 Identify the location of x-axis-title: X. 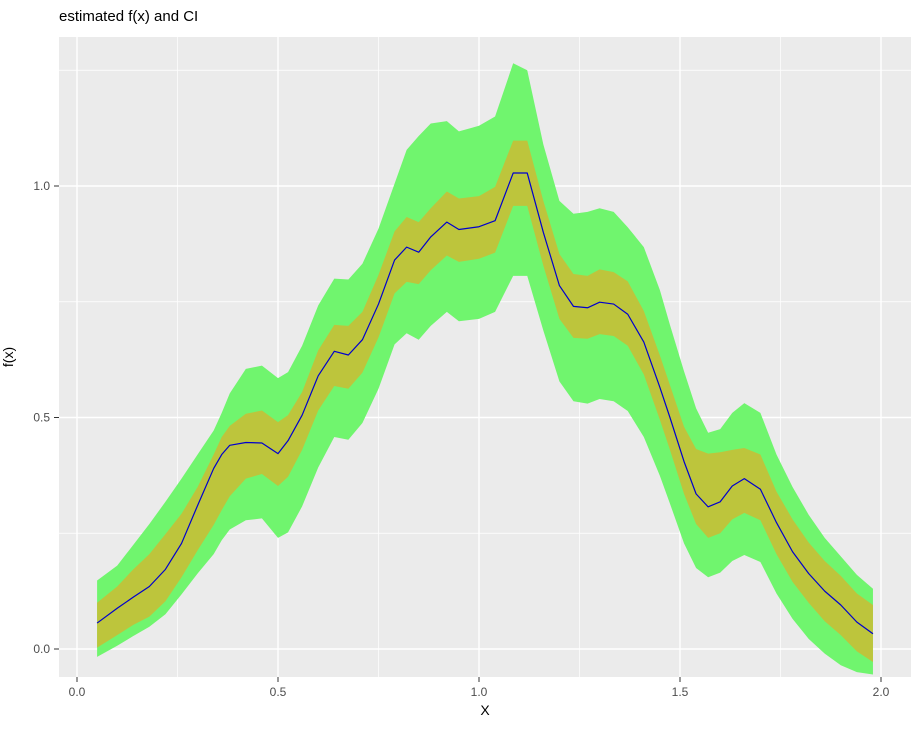
(485, 710).